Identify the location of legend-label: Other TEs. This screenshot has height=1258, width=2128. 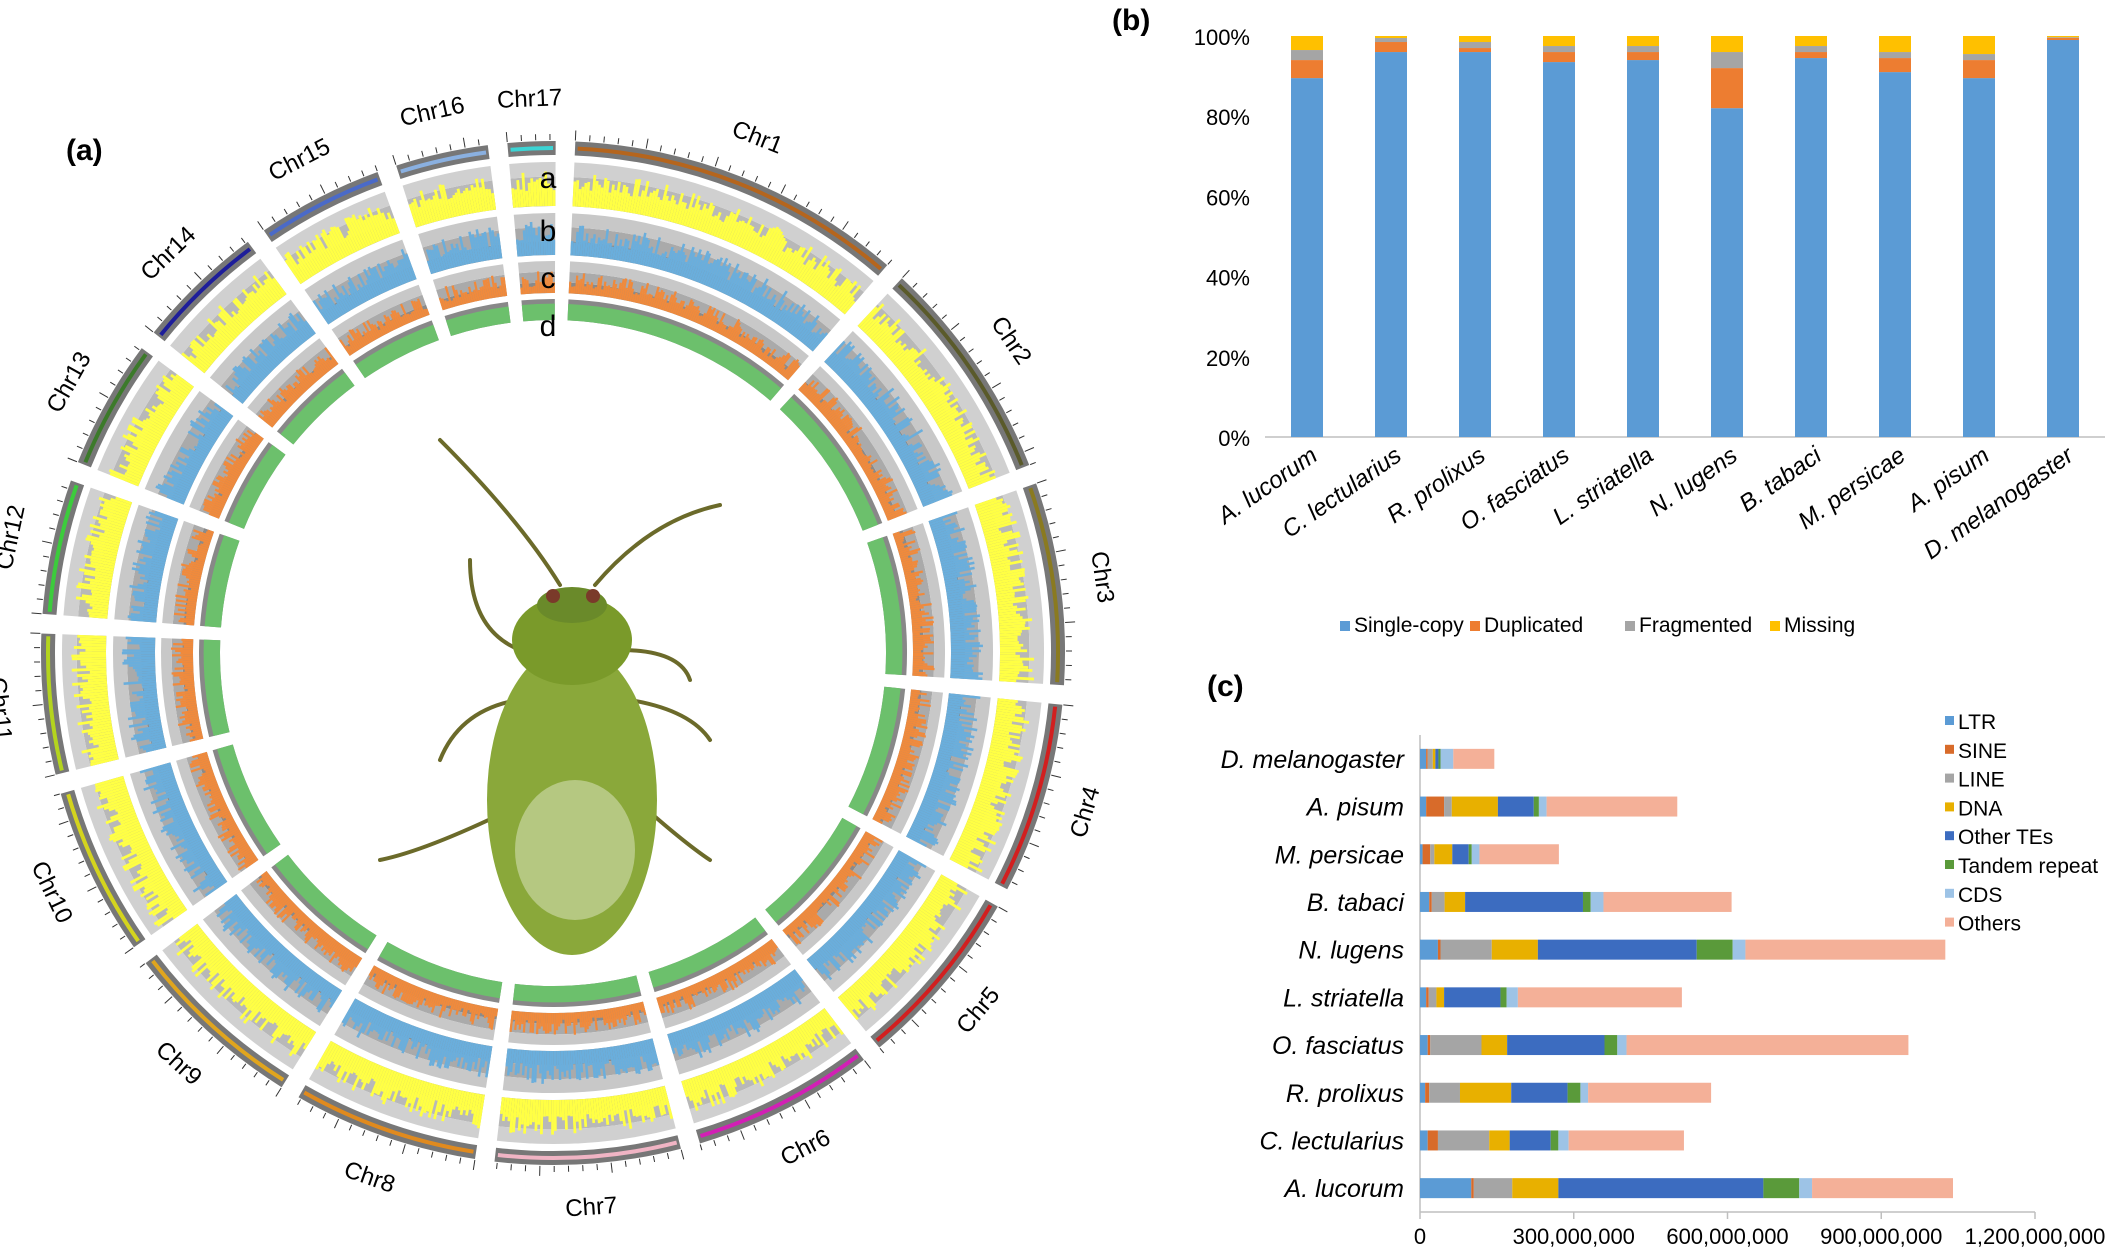
(2005, 837).